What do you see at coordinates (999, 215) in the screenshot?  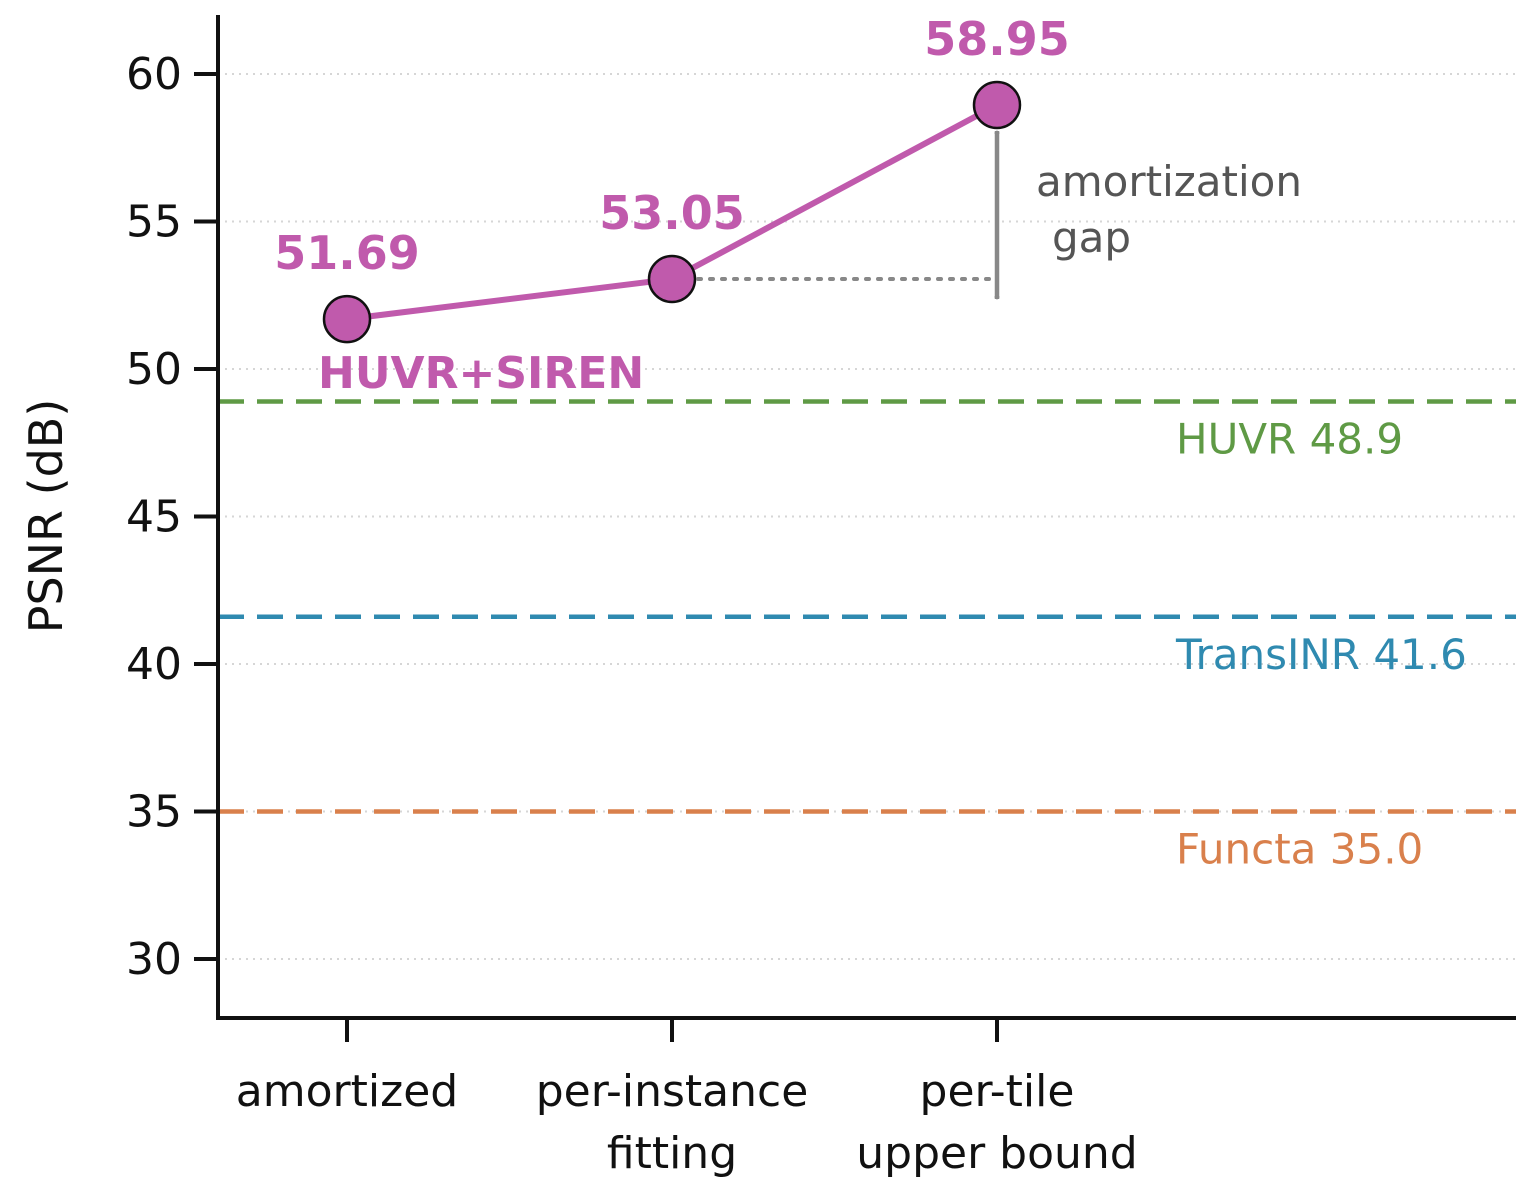 I see `amortization-gap-annotation: amortization gap` at bounding box center [999, 215].